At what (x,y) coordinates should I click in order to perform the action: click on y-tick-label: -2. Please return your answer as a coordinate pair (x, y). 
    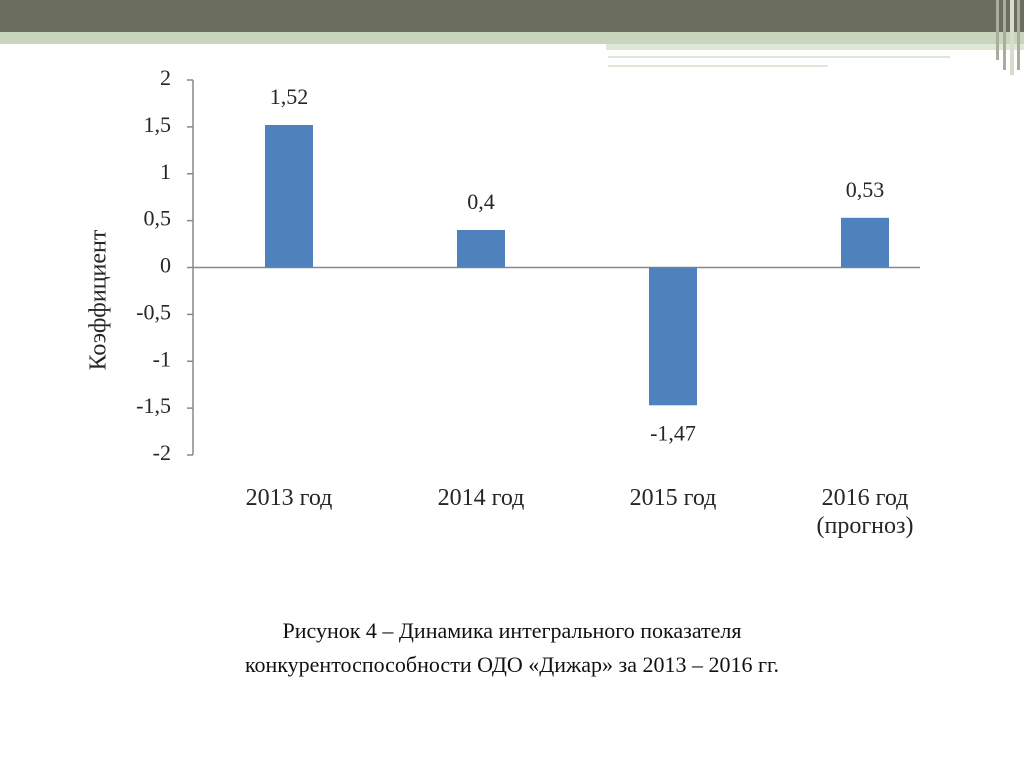
    Looking at the image, I should click on (162, 452).